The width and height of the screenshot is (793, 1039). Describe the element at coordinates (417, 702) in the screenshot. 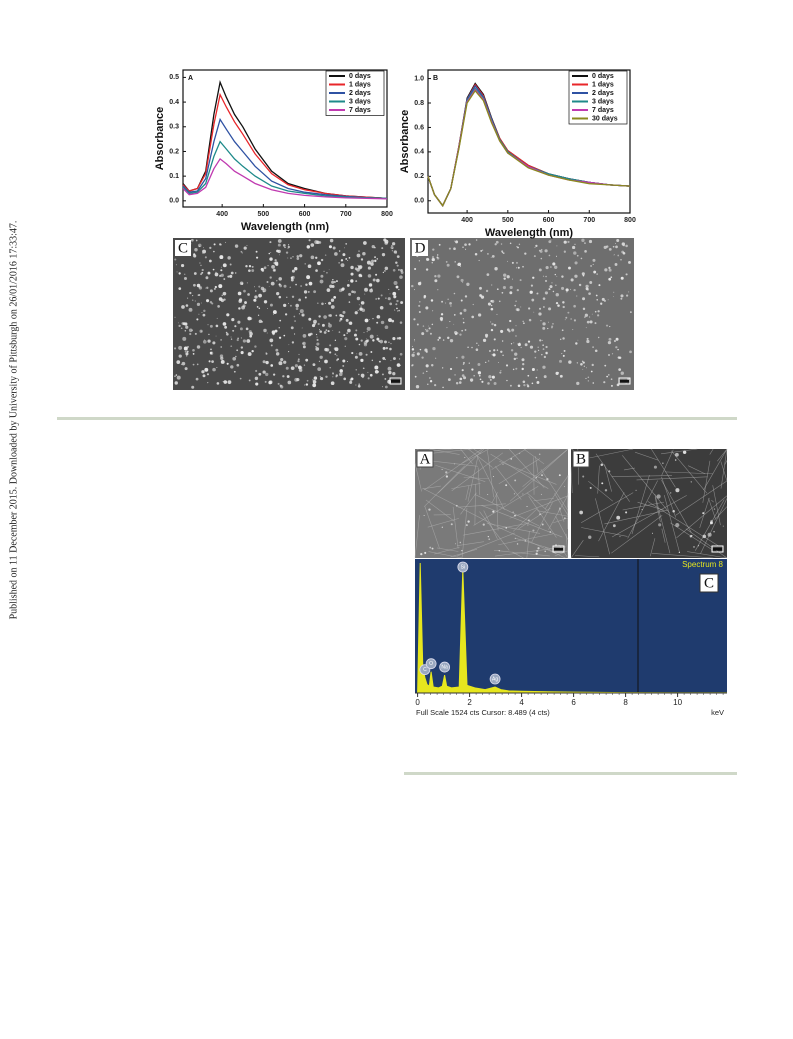

I see `x-tick-label: 0` at that location.